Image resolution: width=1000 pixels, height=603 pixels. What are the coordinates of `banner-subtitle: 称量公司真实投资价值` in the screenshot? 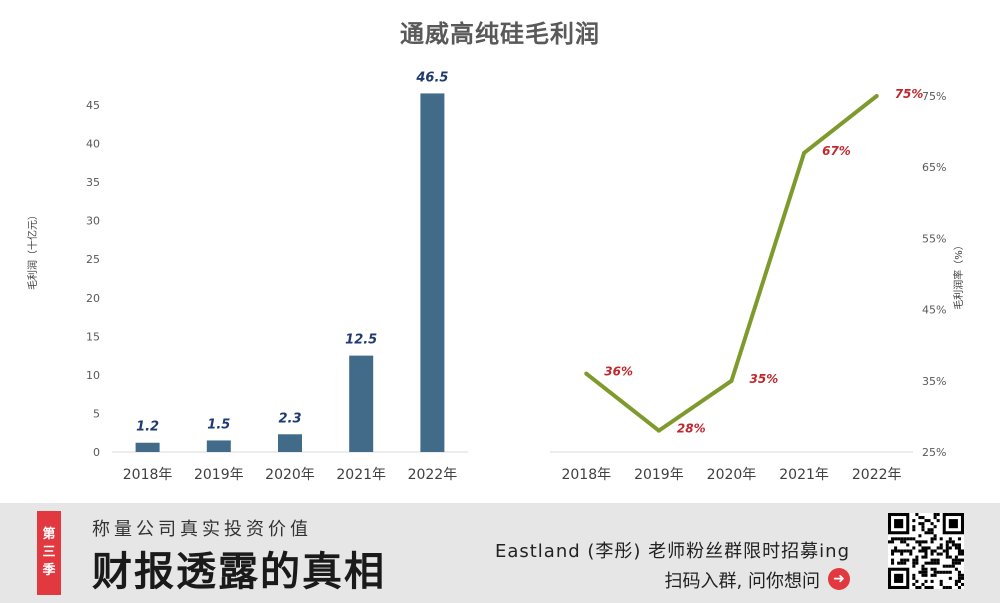 It's located at (202, 529).